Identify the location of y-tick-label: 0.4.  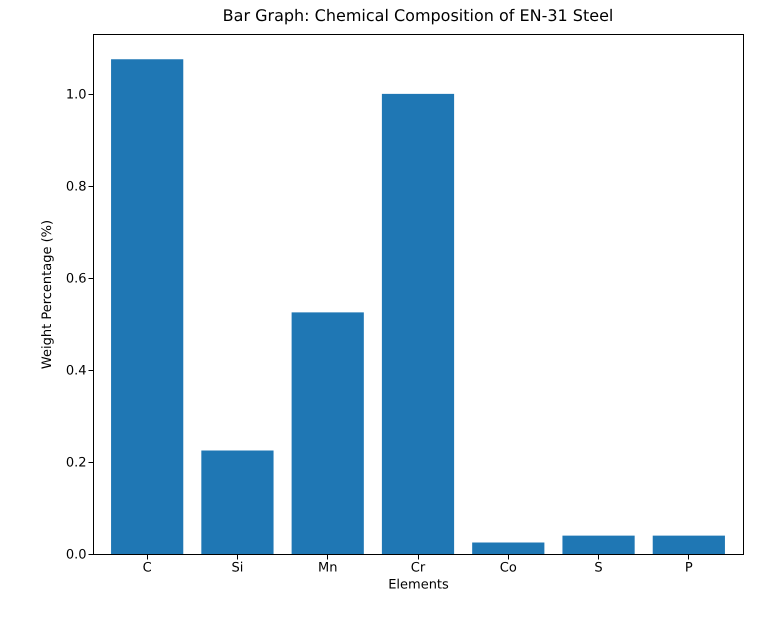
(76, 370).